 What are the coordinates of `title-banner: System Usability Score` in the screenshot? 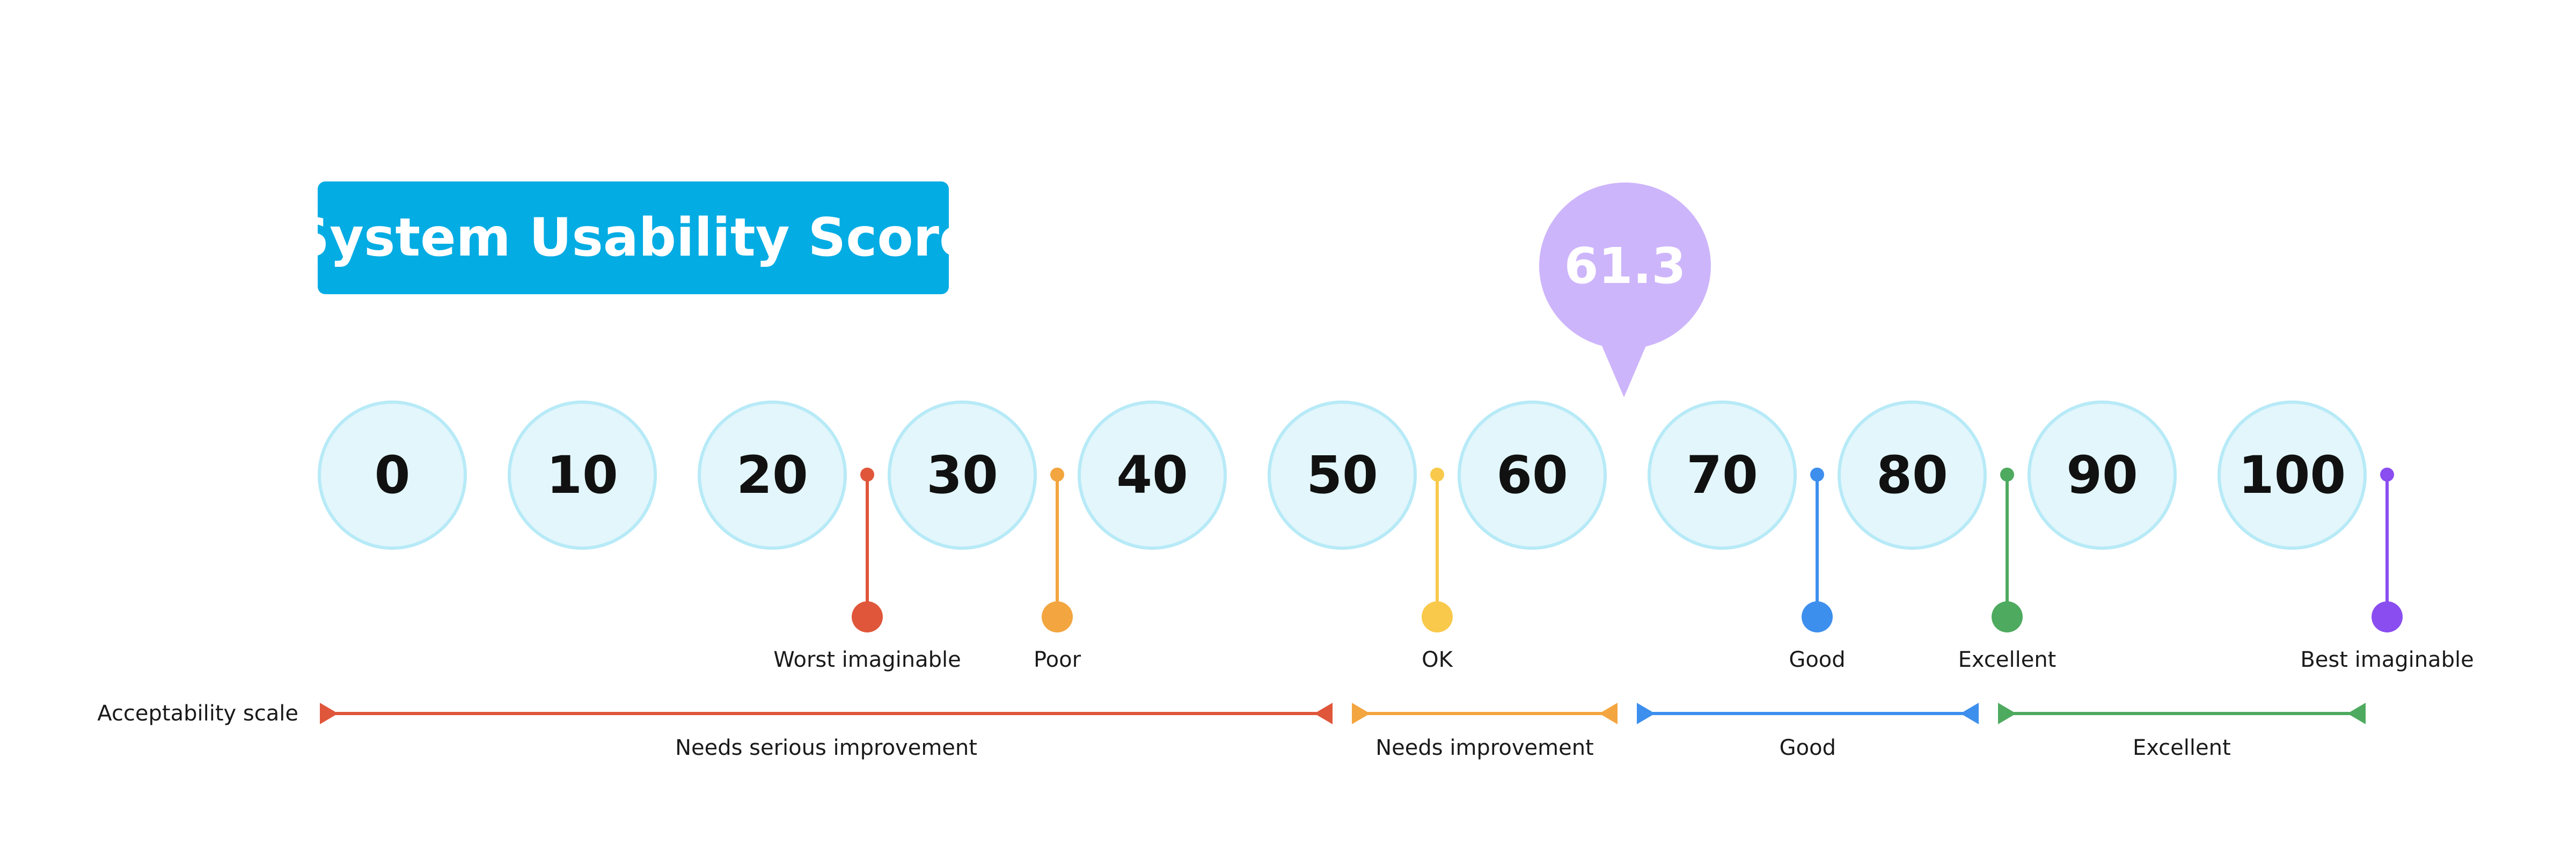 It's located at (633, 237).